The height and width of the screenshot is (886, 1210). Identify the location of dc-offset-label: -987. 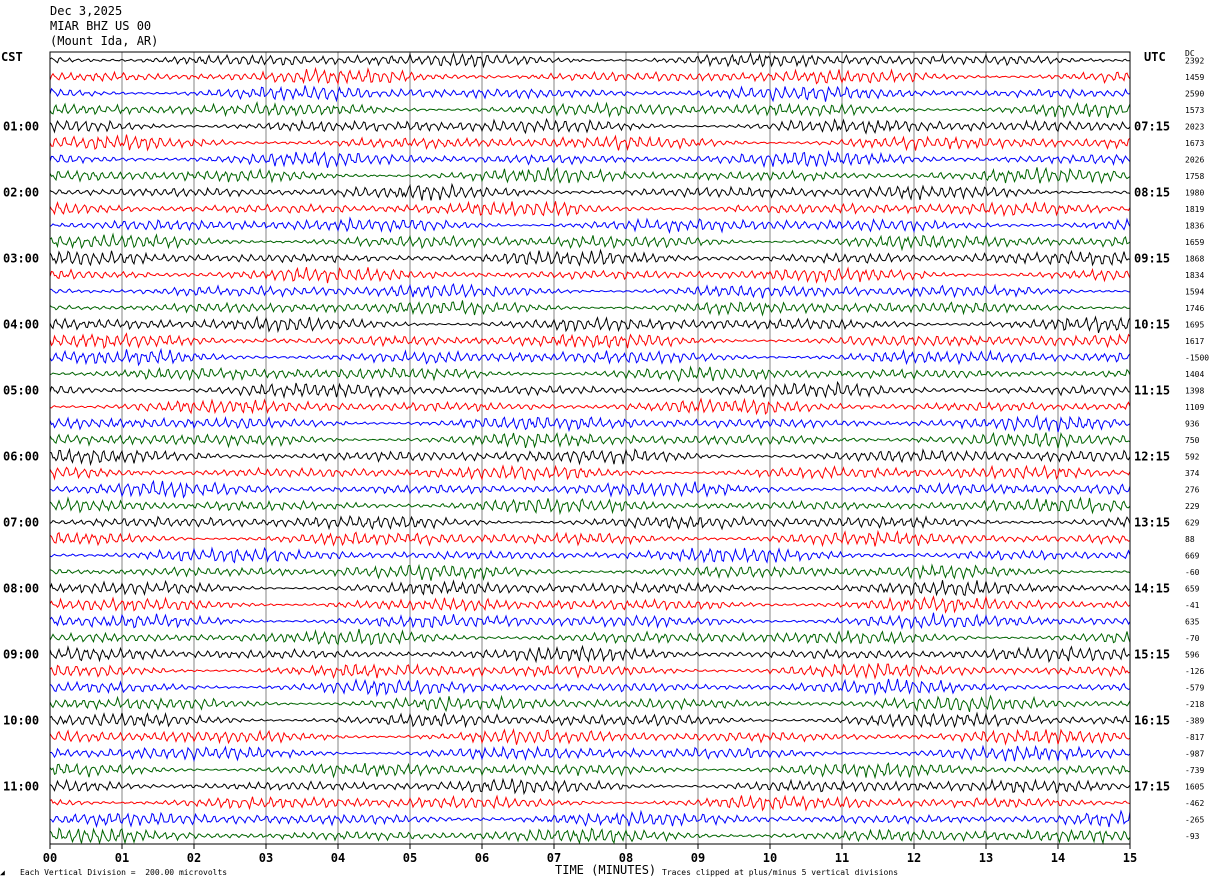
(1194, 753).